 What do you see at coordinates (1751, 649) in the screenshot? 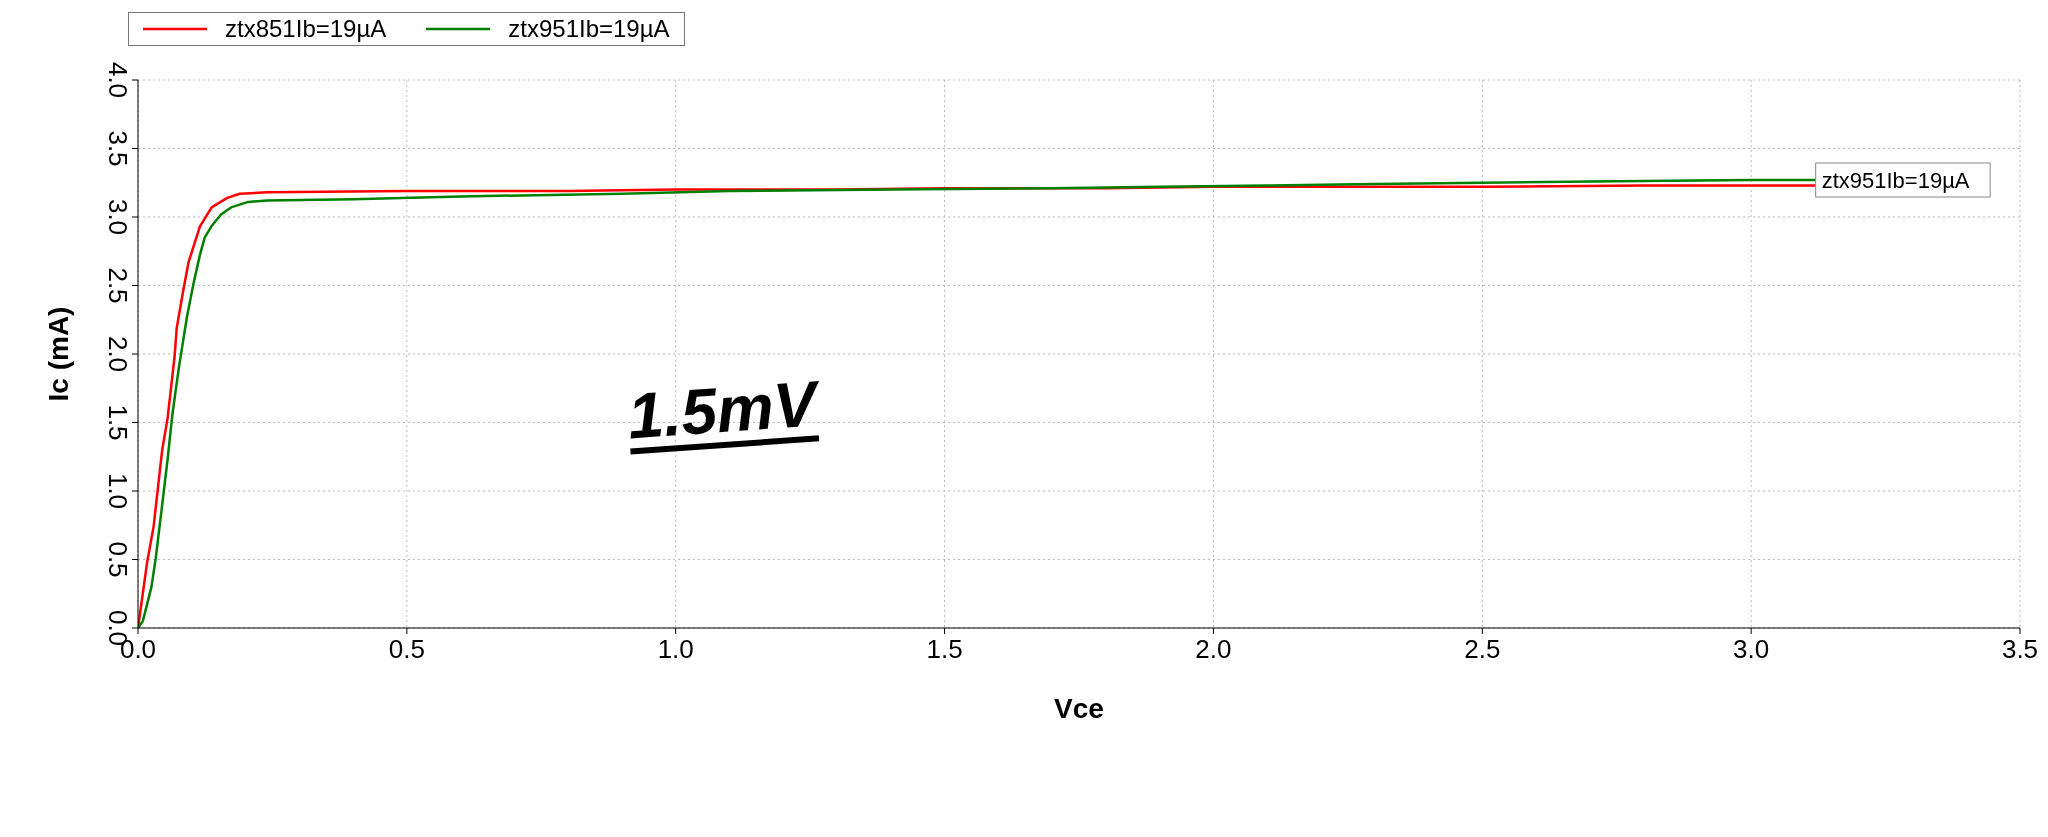
I see `x-tick-label: 3.0` at bounding box center [1751, 649].